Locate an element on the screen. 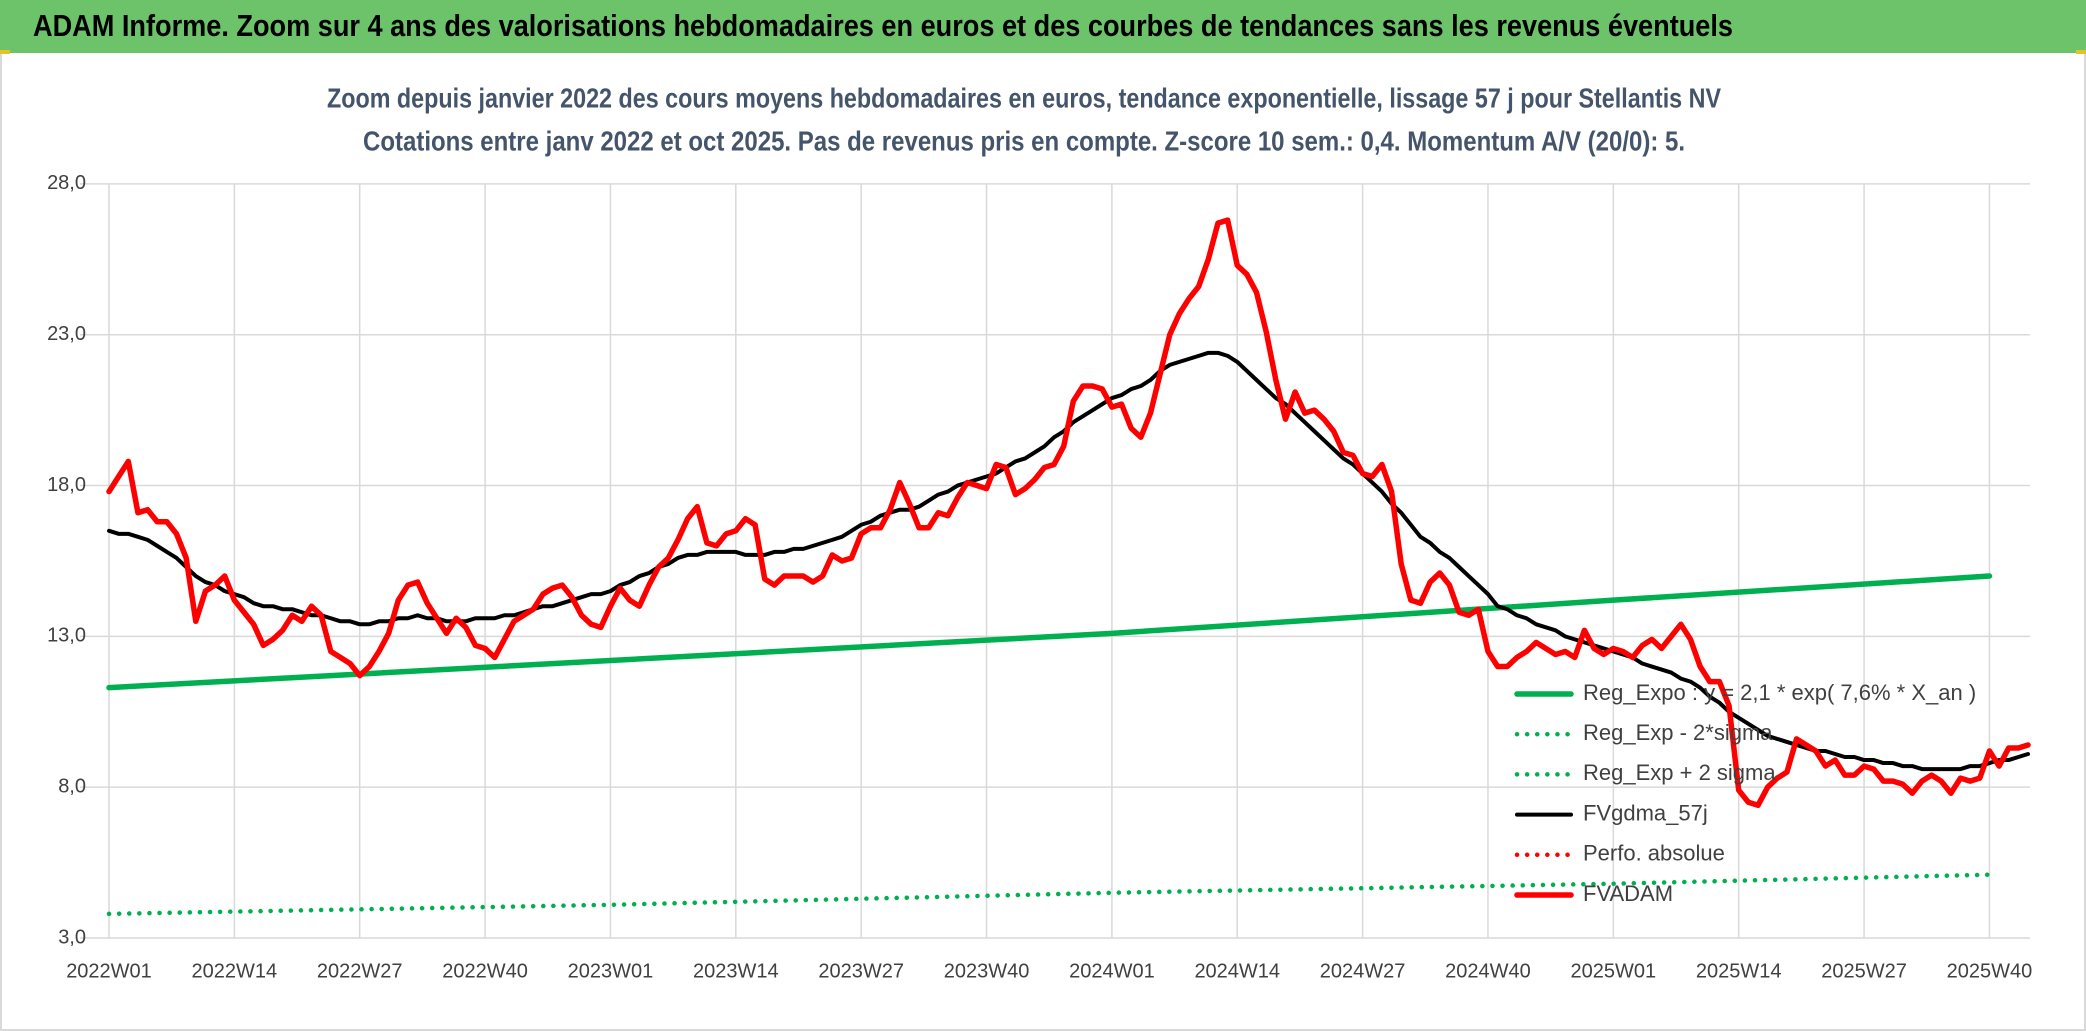 The width and height of the screenshot is (2086, 1031). x-tick-label: 2025W14 is located at coordinates (1739, 971).